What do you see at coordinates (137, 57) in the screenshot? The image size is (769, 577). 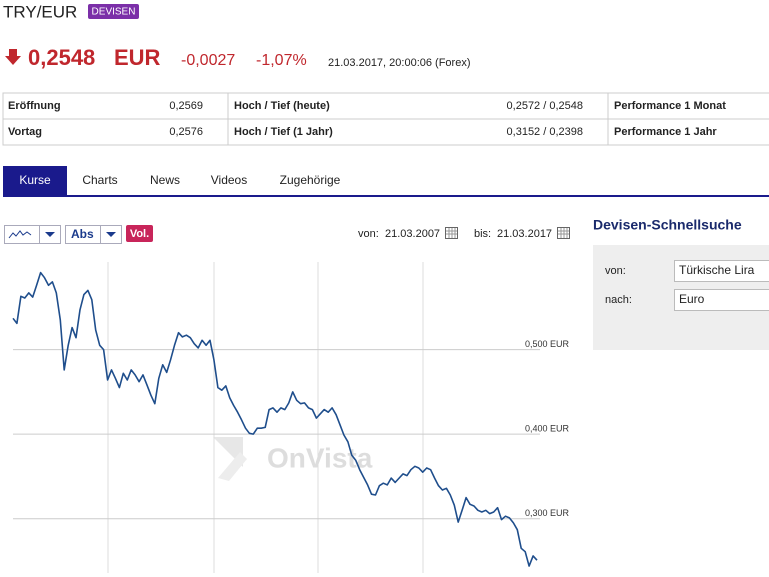 I see `currency: EUR` at bounding box center [137, 57].